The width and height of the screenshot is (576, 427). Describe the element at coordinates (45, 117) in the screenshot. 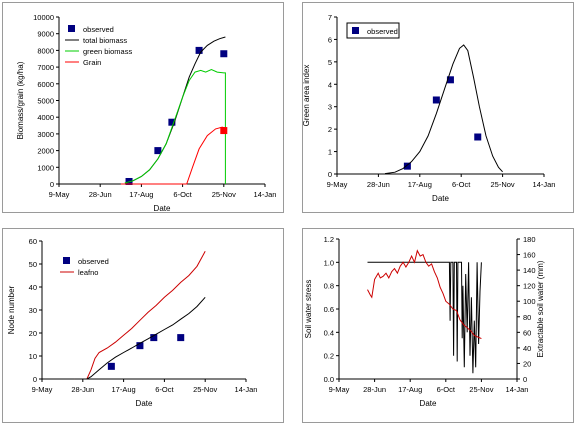

I see `y-tick-label: 4000` at that location.